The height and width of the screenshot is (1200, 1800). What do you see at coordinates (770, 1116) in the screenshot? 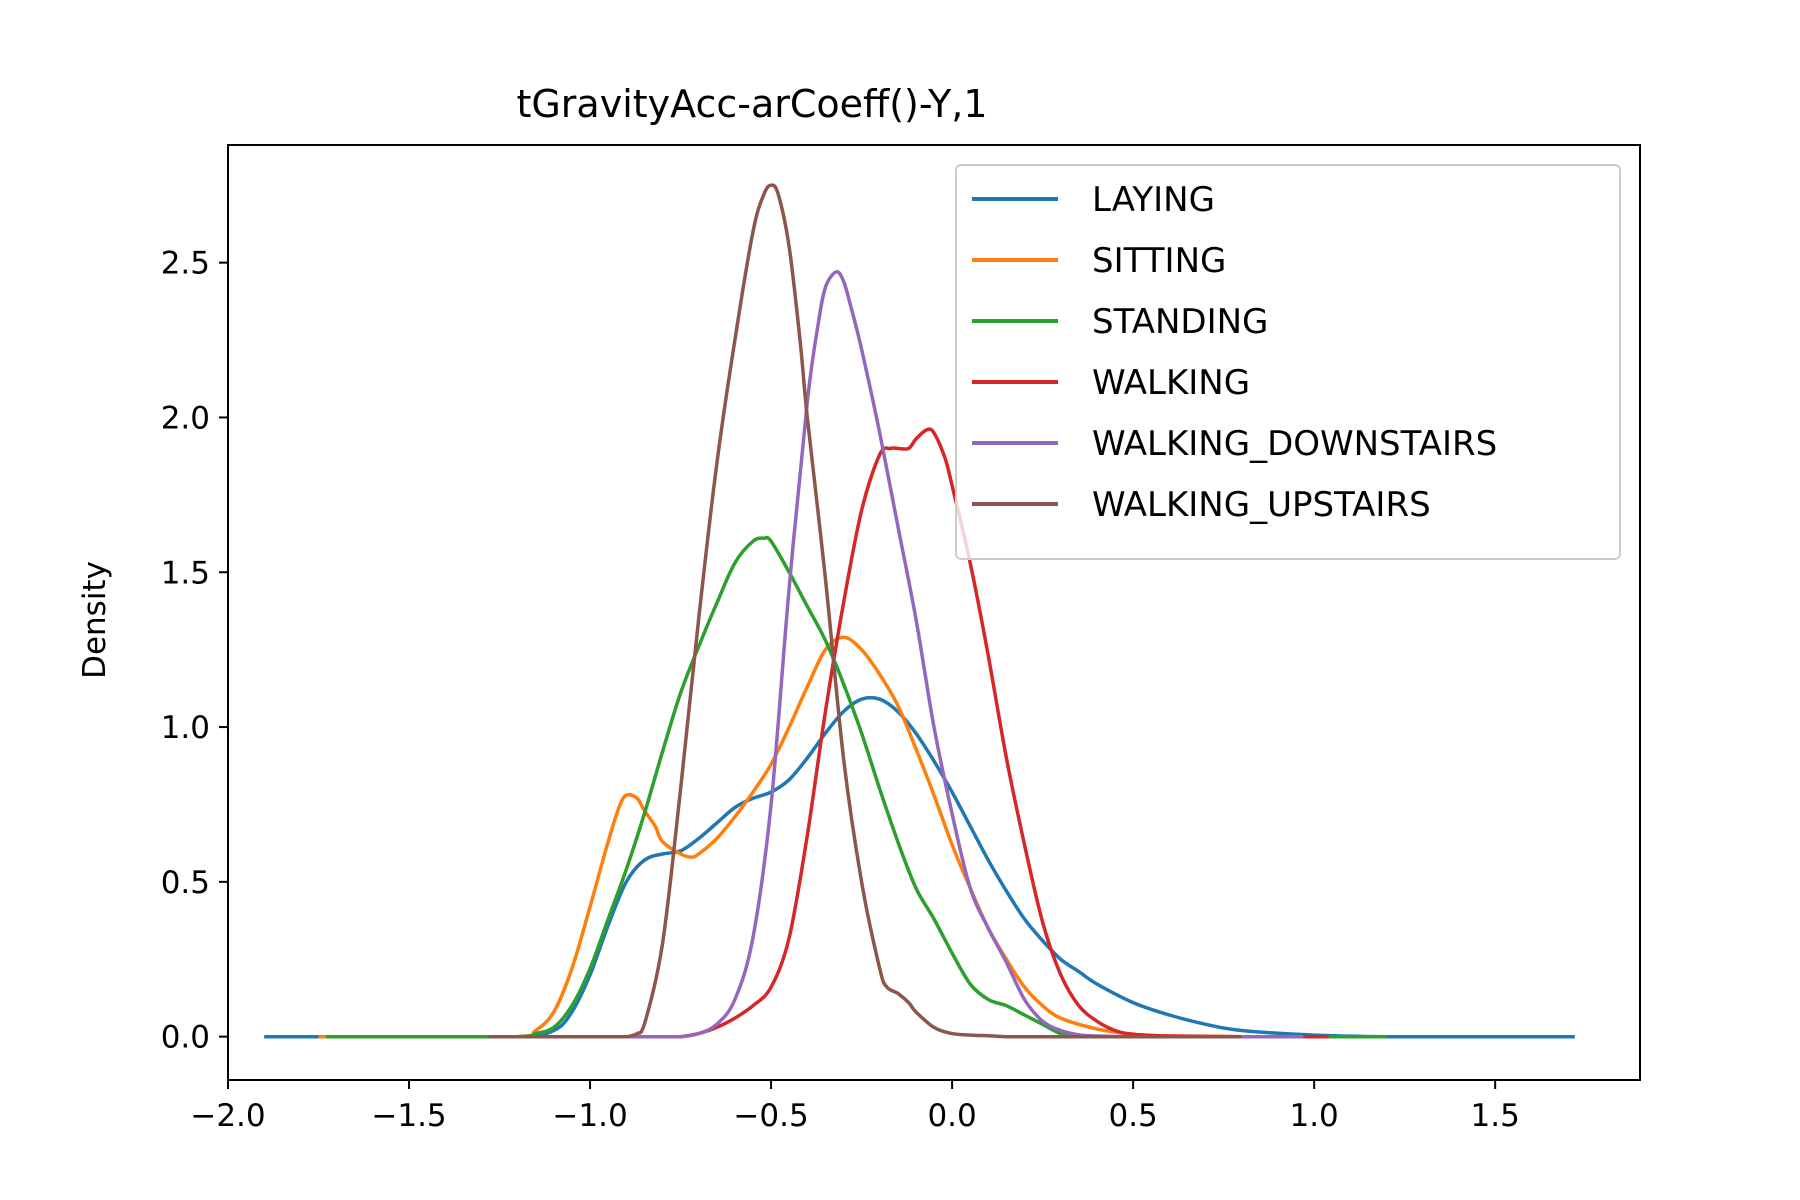
I see `x-tick-label: −0.5` at bounding box center [770, 1116].